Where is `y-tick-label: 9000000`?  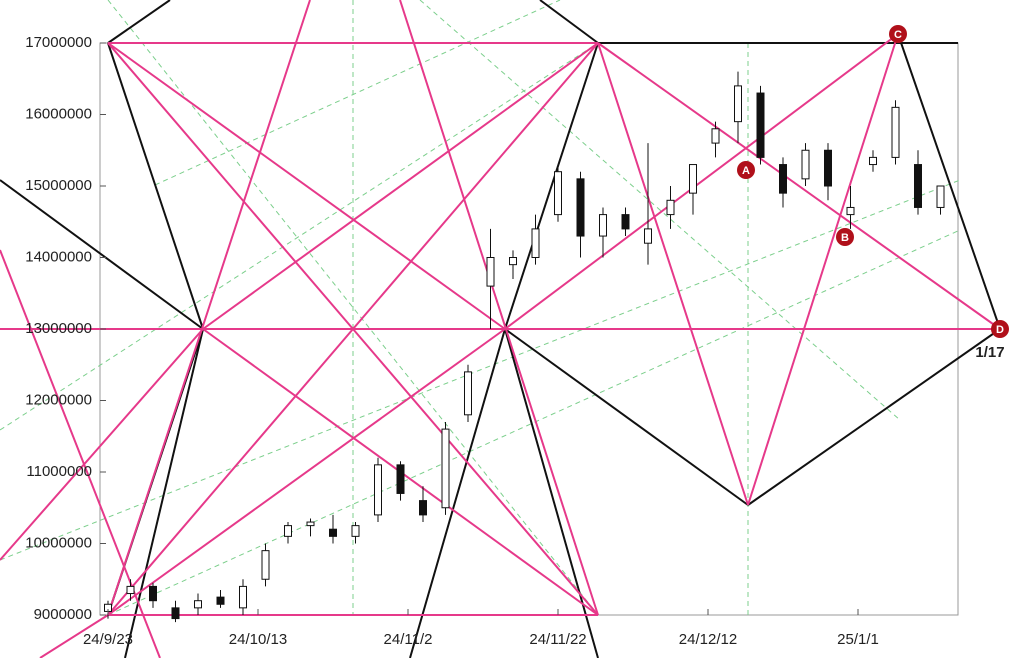
y-tick-label: 9000000 is located at coordinates (63, 614).